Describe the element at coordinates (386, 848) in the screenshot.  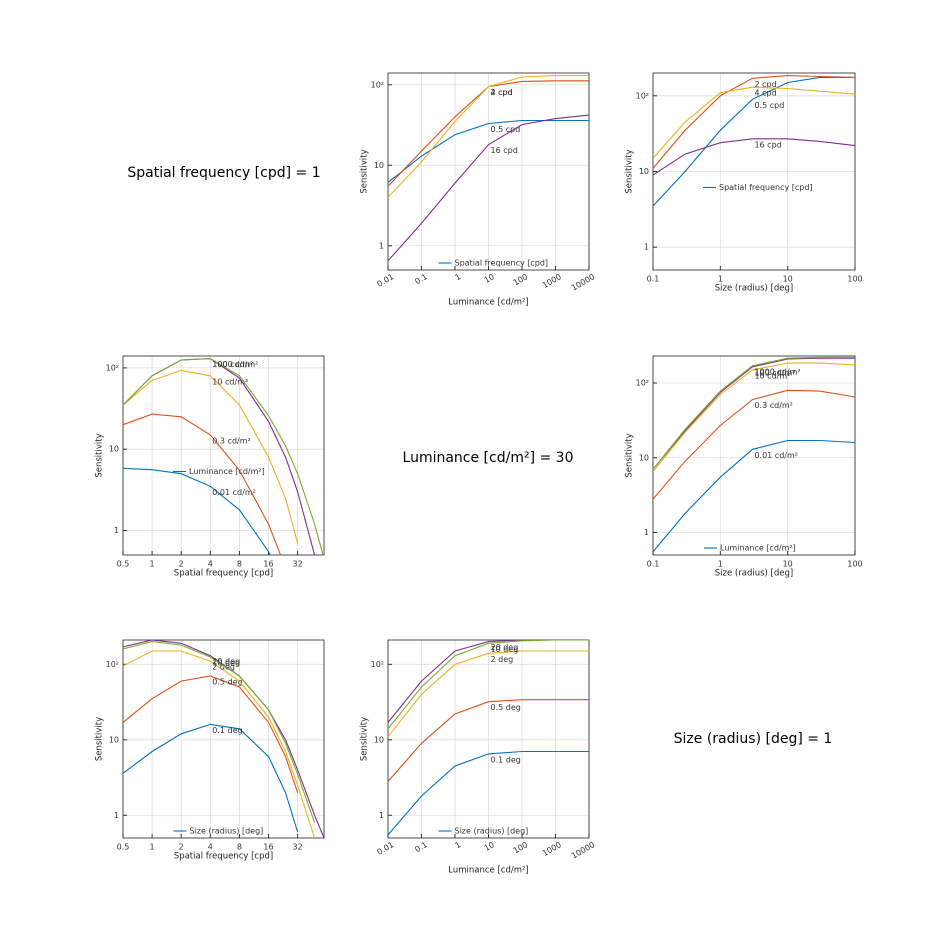
I see `x-tick-label: 0.01` at that location.